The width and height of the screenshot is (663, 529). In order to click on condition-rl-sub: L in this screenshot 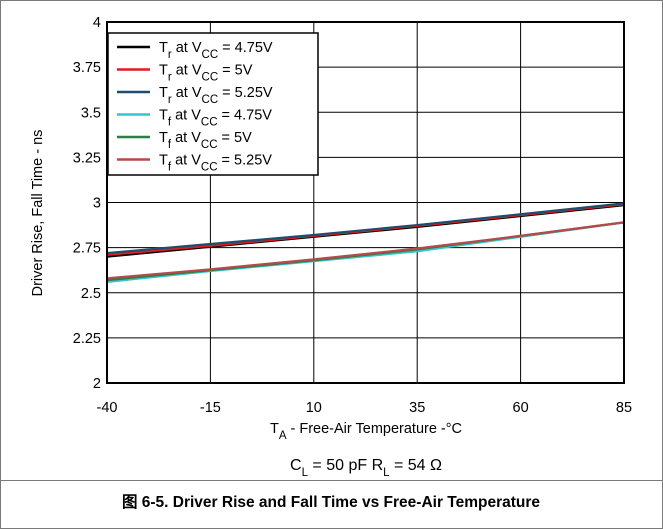, I will do `click(386, 473)`.